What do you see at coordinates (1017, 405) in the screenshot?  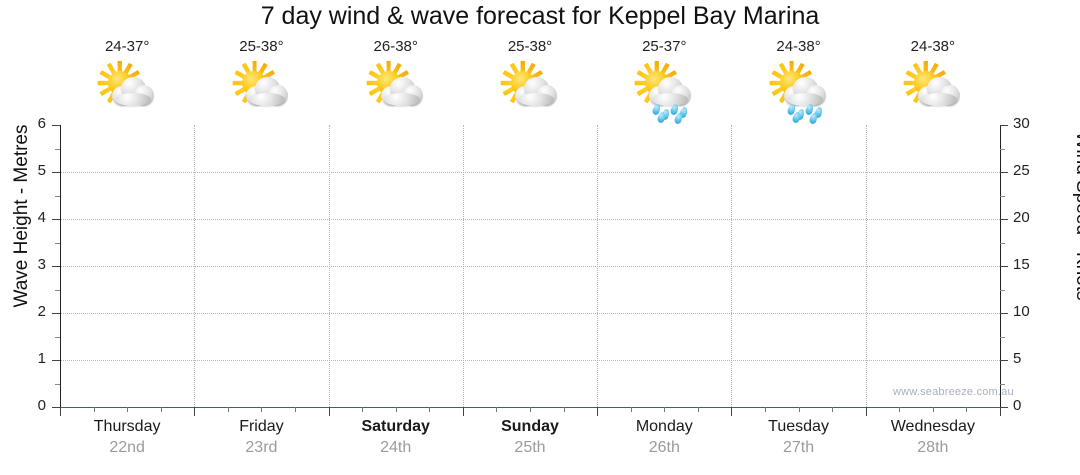 I see `right-tick-label: 0` at bounding box center [1017, 405].